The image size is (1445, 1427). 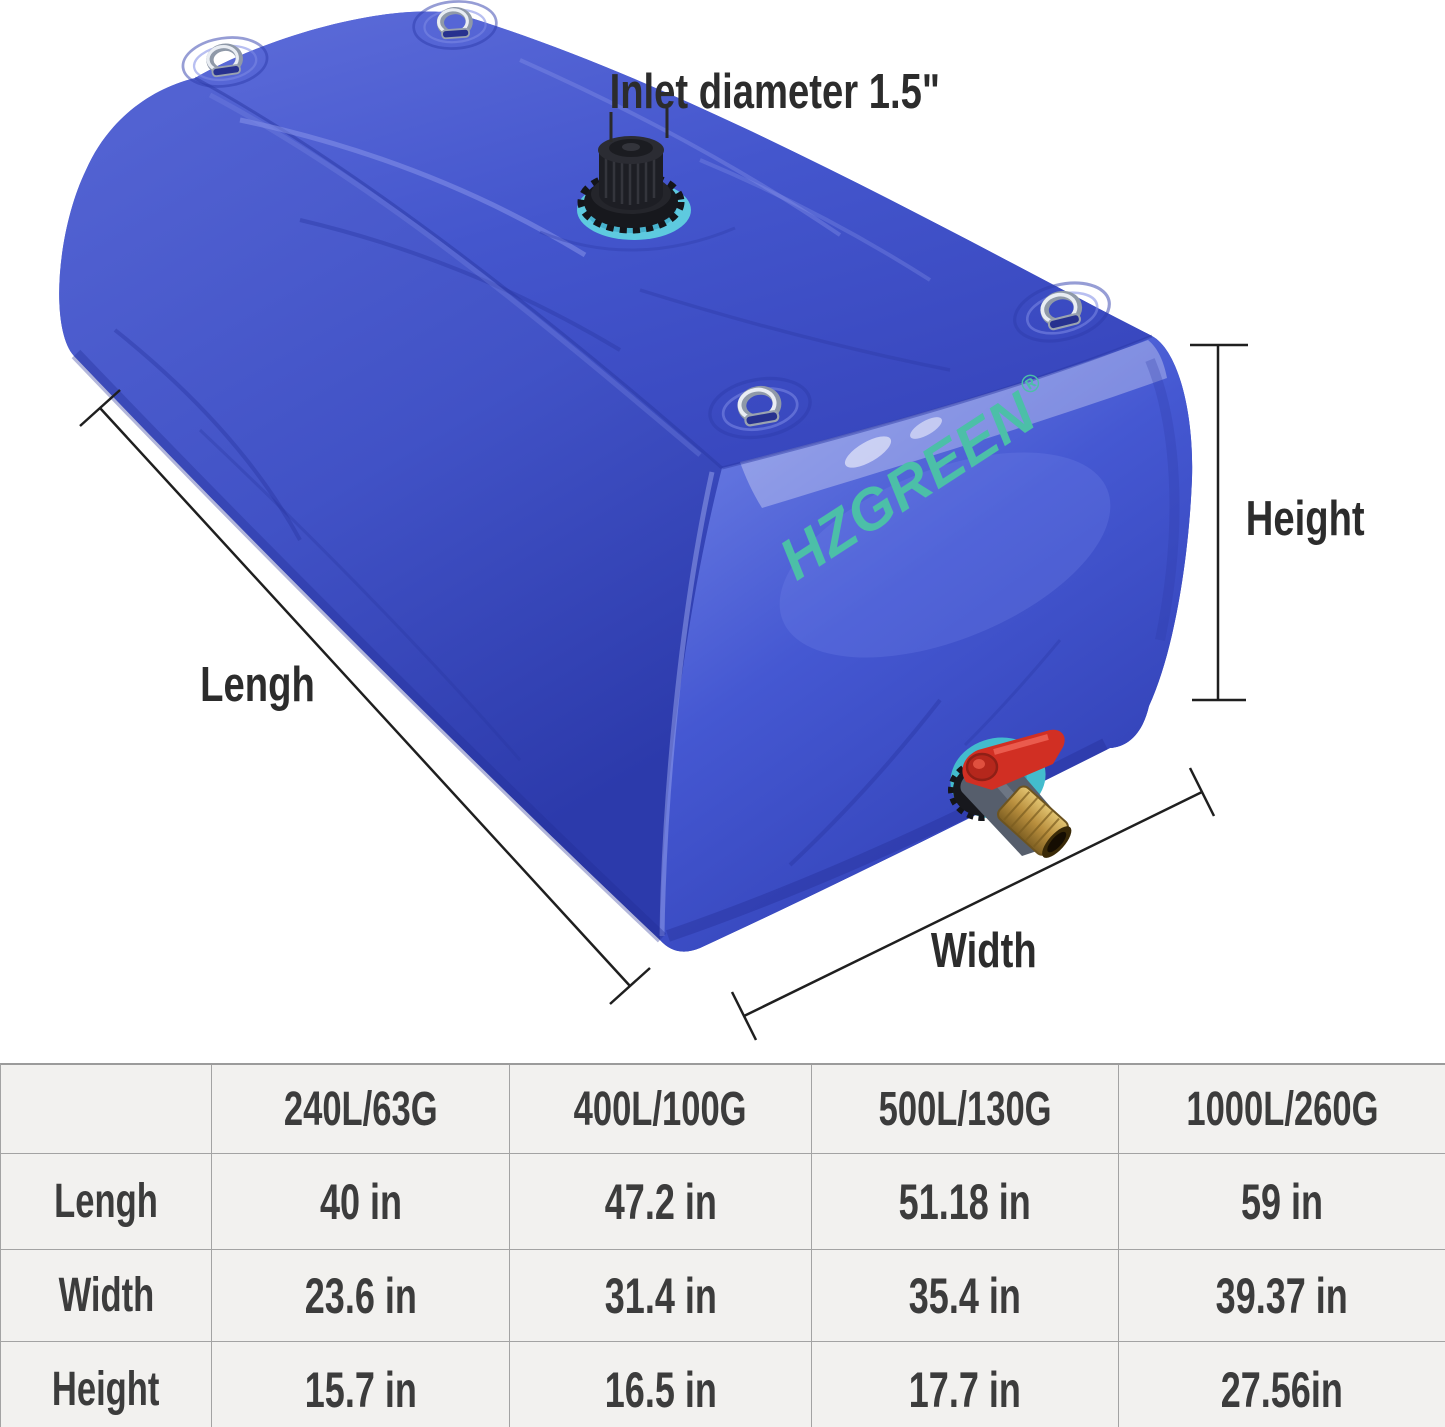 I want to click on spec-header-500l: 500L/130G, so click(x=965, y=1109).